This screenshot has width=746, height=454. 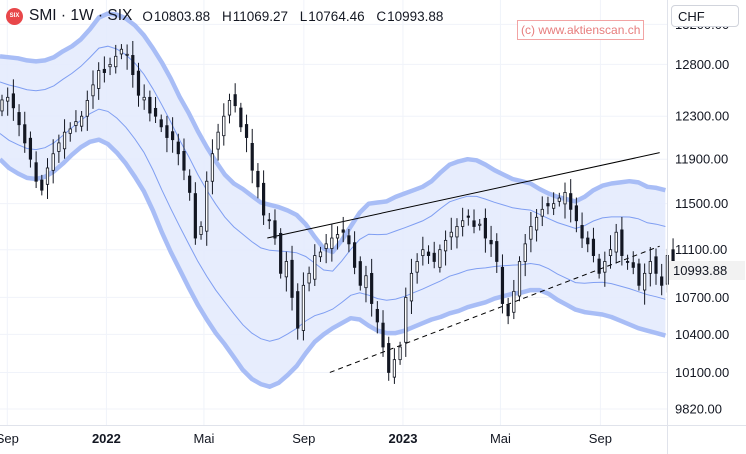 I want to click on x-tick-label: Mai, so click(x=203, y=438).